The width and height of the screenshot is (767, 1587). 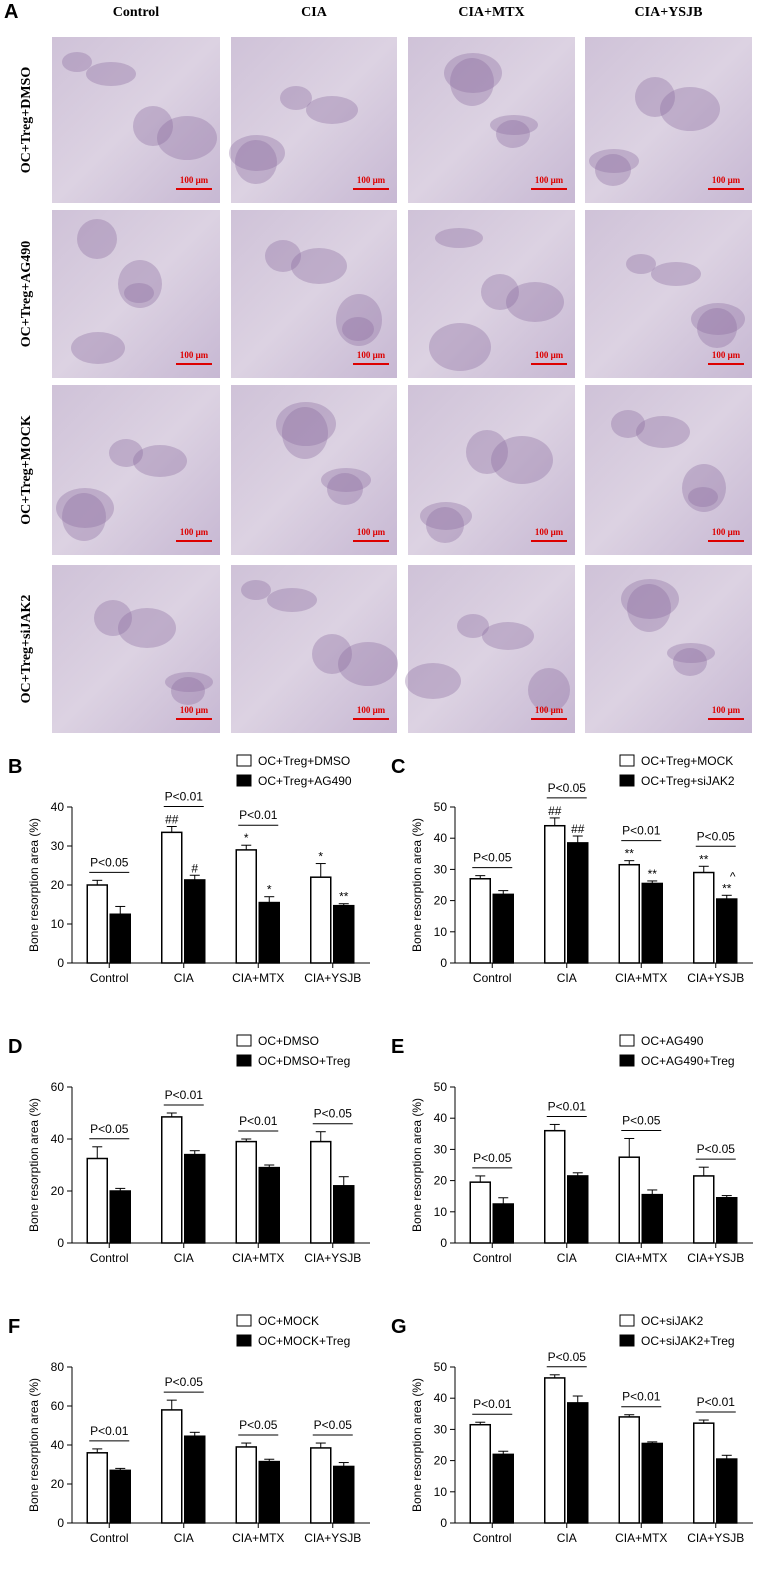 What do you see at coordinates (14, 1327) in the screenshot?
I see `panel-label: F` at bounding box center [14, 1327].